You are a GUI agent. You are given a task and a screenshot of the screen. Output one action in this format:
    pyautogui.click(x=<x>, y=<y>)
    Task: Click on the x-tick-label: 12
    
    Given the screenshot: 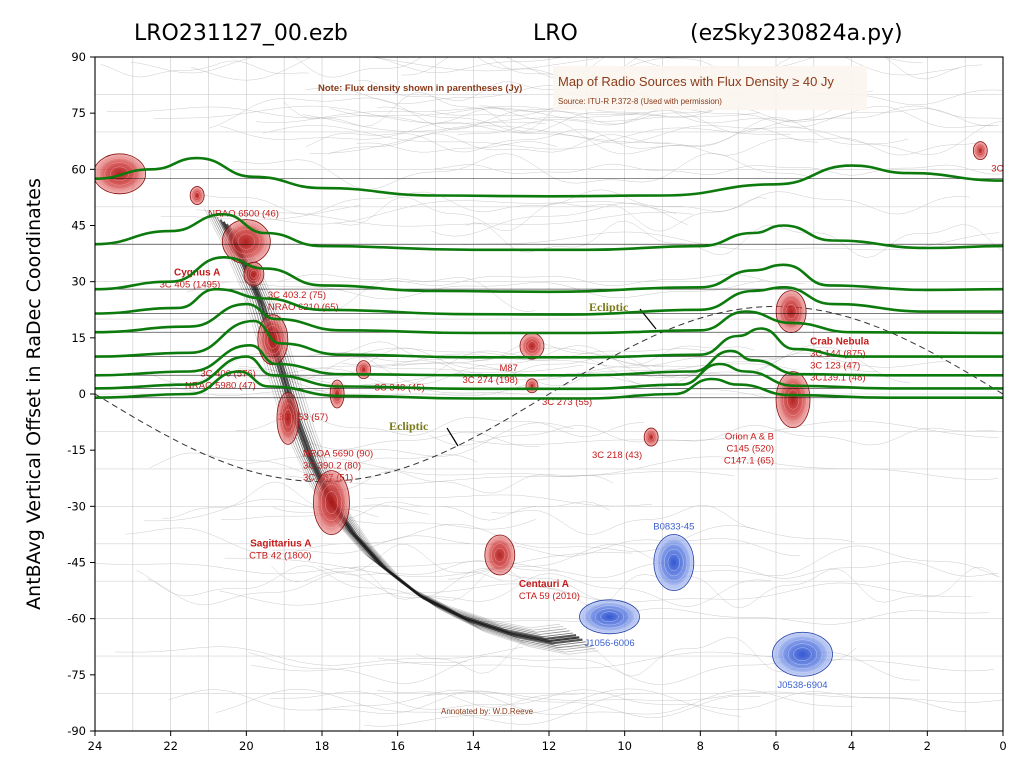 What is the action you would take?
    pyautogui.click(x=549, y=746)
    